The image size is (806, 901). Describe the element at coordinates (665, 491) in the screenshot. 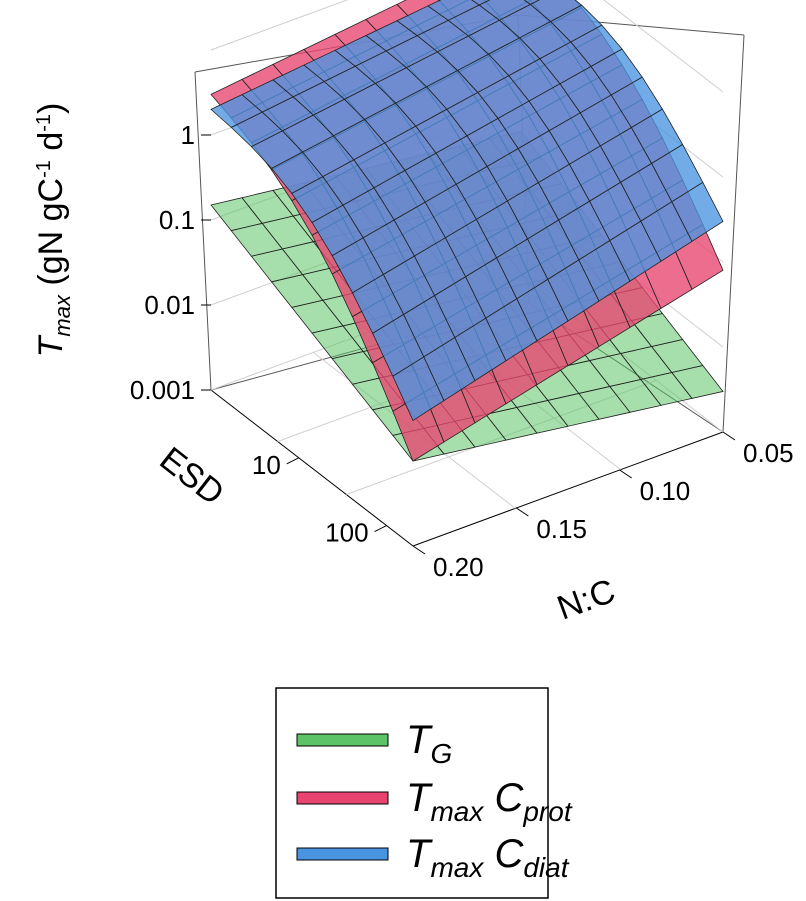

I see `x-tick-label: 0.10` at that location.